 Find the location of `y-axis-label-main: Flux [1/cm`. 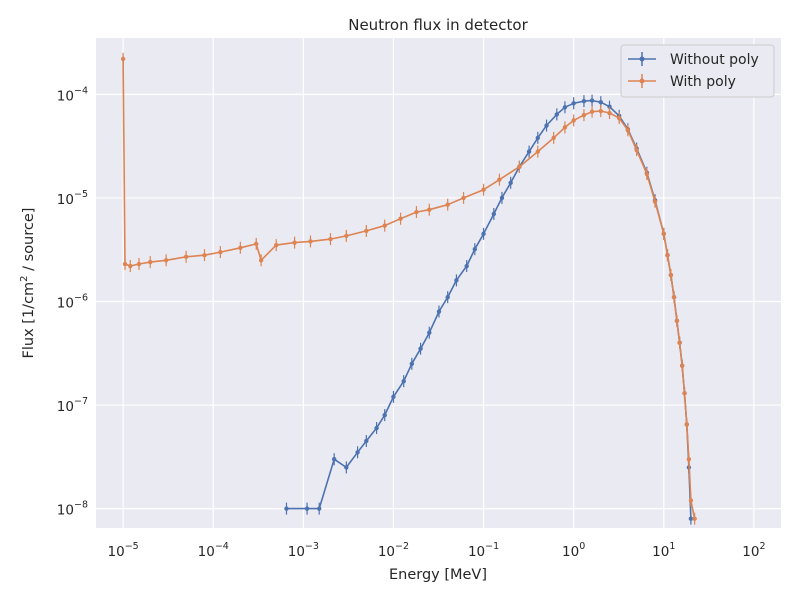

y-axis-label-main: Flux [1/cm is located at coordinates (29, 320).